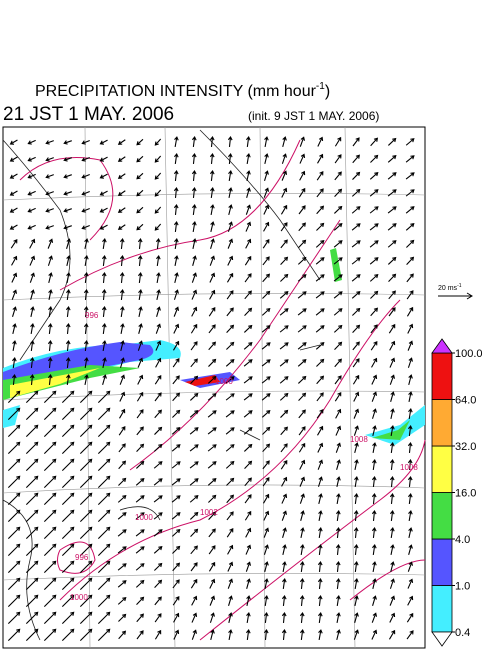 Image resolution: width=500 pixels, height=650 pixels. Describe the element at coordinates (442, 562) in the screenshot. I see `colorbar-segment` at that location.